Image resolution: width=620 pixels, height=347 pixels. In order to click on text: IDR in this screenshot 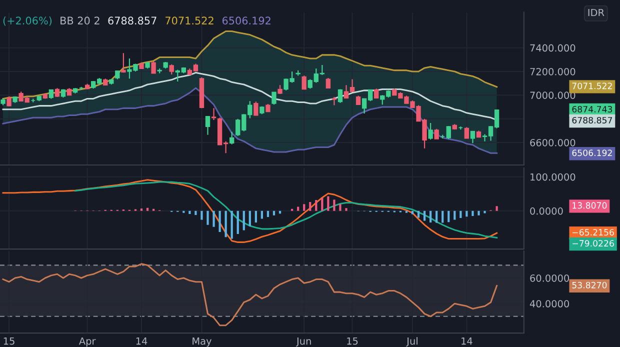, I will do `click(596, 12)`.